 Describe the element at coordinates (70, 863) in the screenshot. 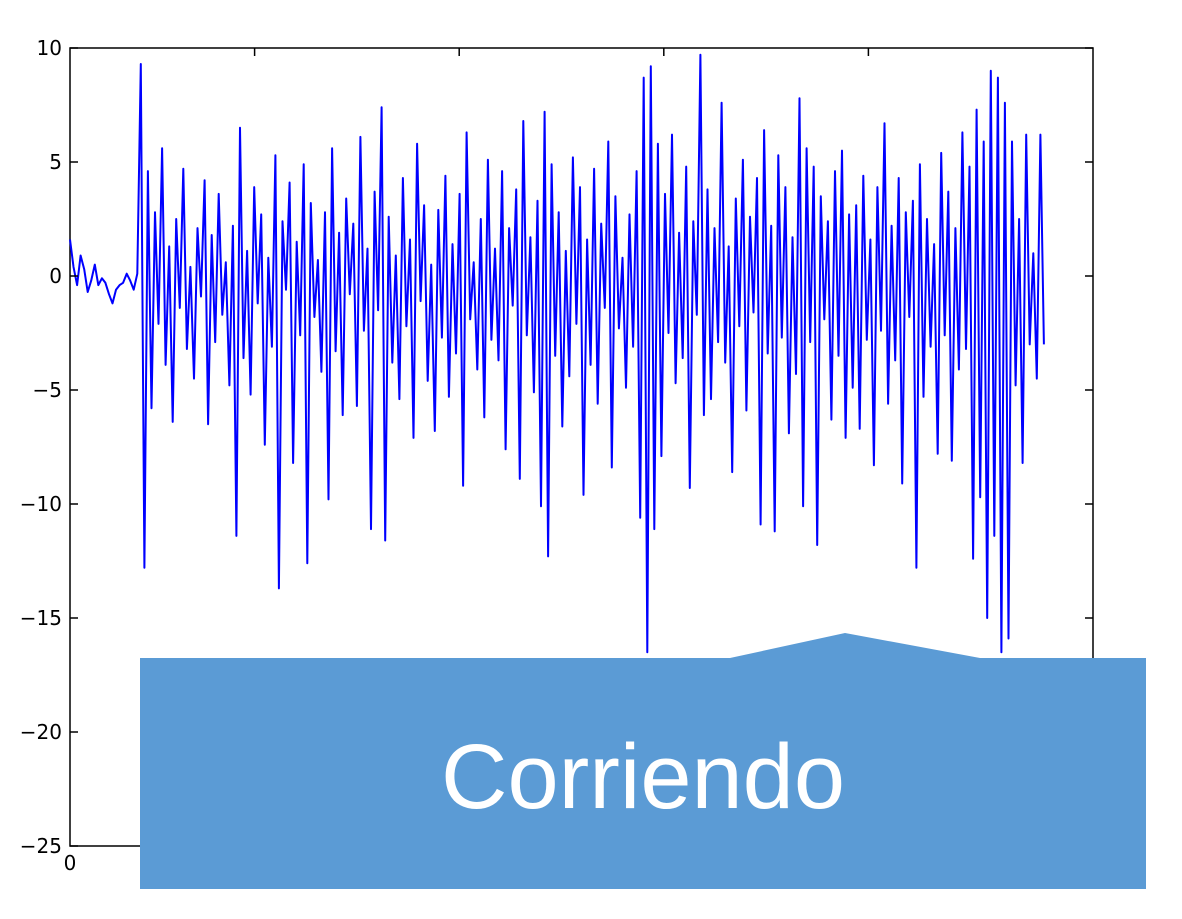

I see `x-tick-label: 0` at that location.